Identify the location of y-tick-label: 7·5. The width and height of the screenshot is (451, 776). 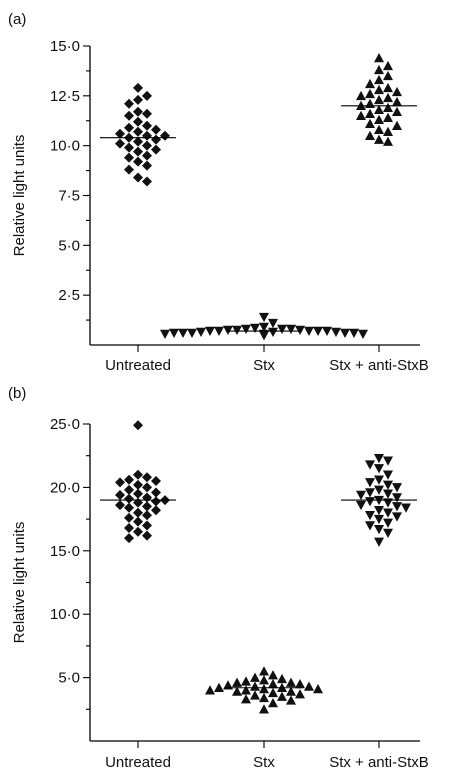
(69, 196).